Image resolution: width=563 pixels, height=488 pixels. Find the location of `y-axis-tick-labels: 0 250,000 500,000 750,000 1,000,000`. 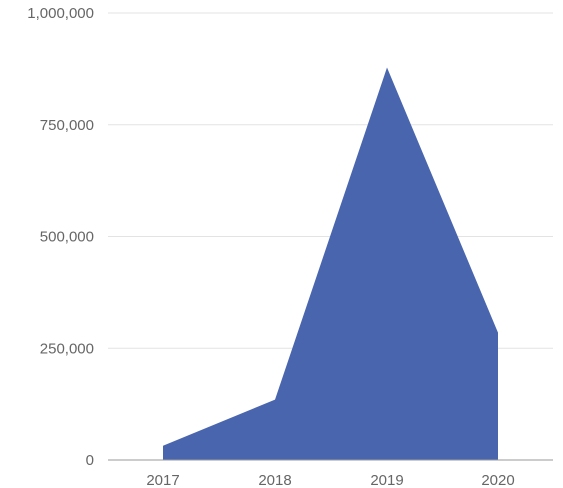

y-axis-tick-labels: 0 250,000 500,000 750,000 1,000,000 is located at coordinates (60, 237).